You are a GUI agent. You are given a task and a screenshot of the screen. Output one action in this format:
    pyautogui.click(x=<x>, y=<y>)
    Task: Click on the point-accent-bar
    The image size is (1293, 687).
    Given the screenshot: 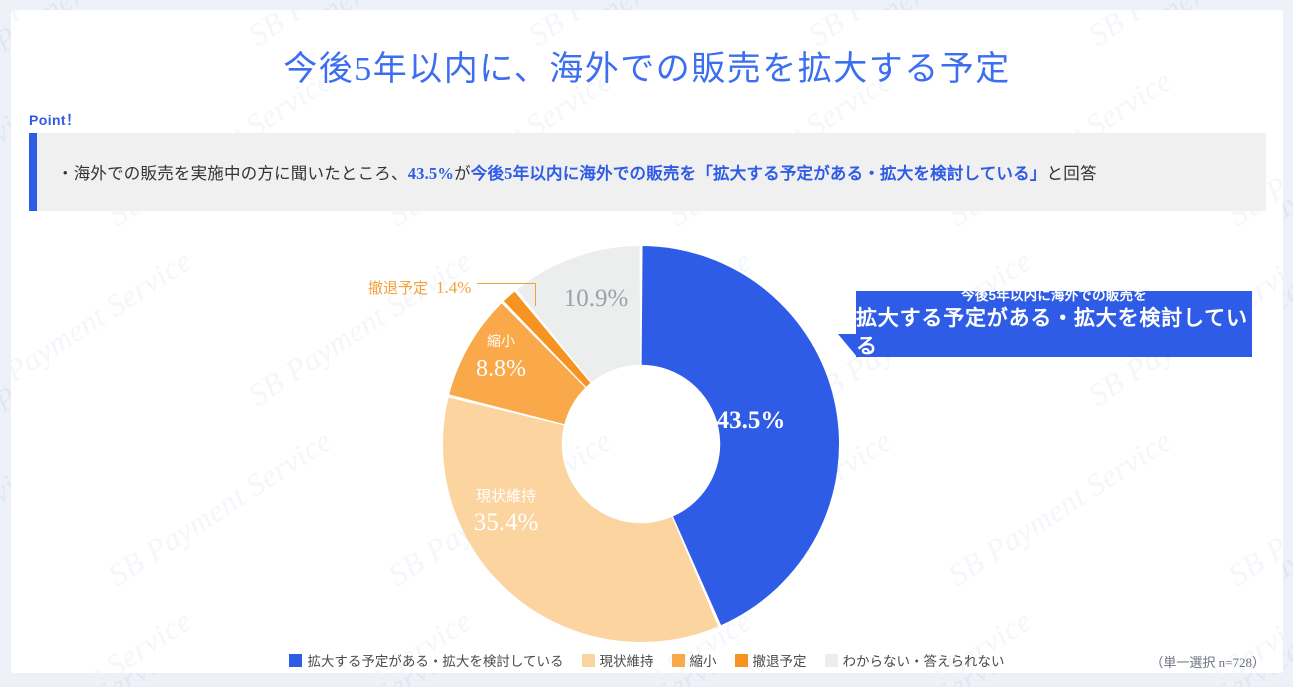 What is the action you would take?
    pyautogui.click(x=33, y=172)
    